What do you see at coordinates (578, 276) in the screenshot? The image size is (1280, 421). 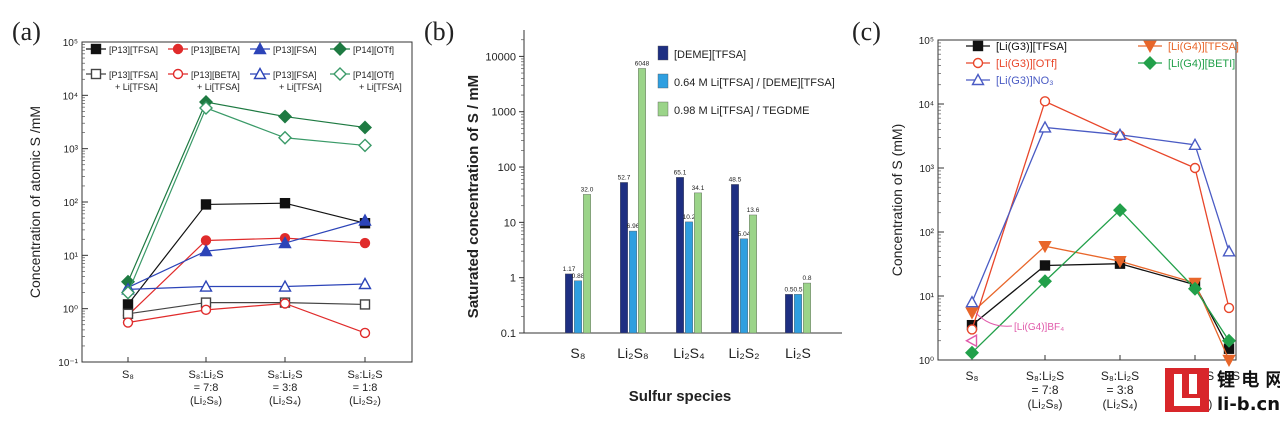 I see `bar-value-label: 0.88` at bounding box center [578, 276].